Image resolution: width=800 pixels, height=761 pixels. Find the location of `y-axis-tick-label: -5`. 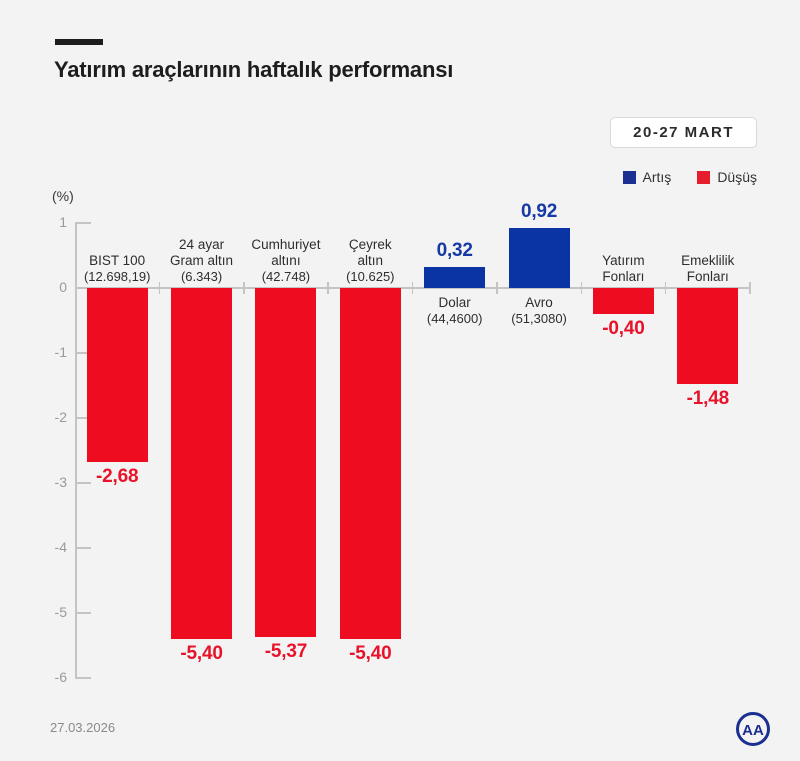

y-axis-tick-label: -5 is located at coordinates (60, 612).